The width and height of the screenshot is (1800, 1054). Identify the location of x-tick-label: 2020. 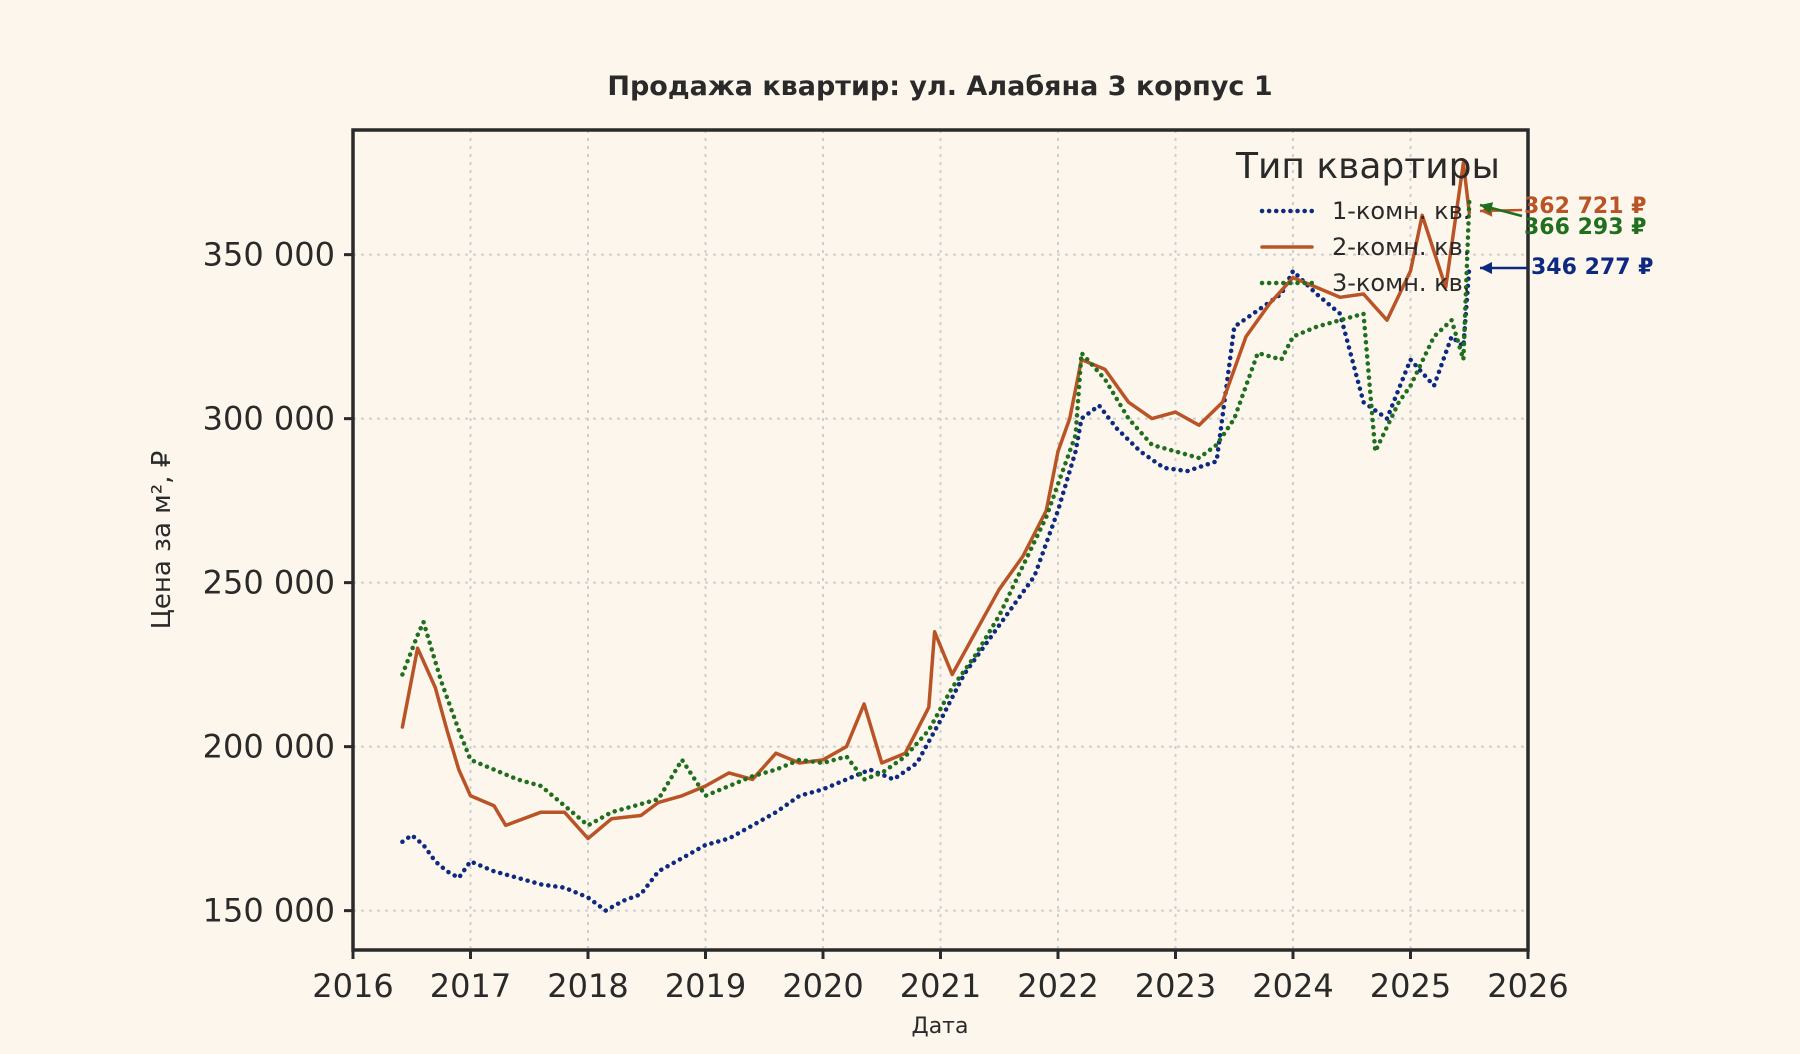
(822, 986).